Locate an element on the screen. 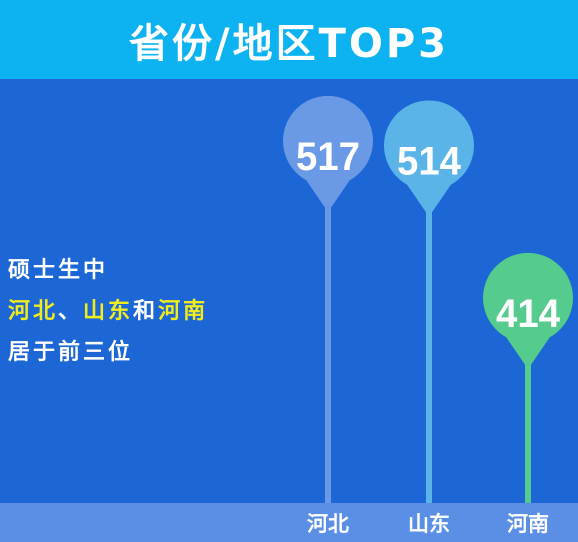 The image size is (578, 542). category-label: 河北 is located at coordinates (328, 524).